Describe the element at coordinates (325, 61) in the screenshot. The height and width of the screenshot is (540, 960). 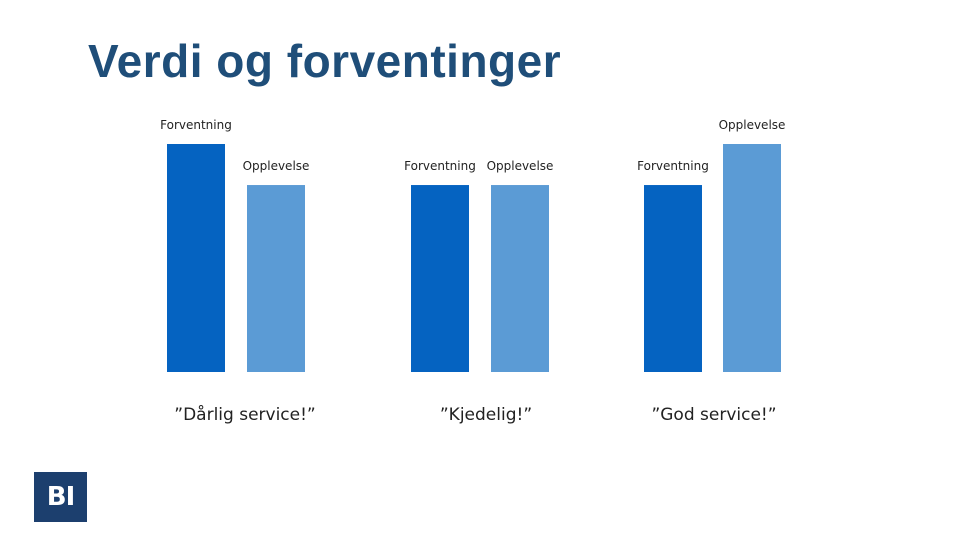
I see `page-title: Verdi og forventinger` at that location.